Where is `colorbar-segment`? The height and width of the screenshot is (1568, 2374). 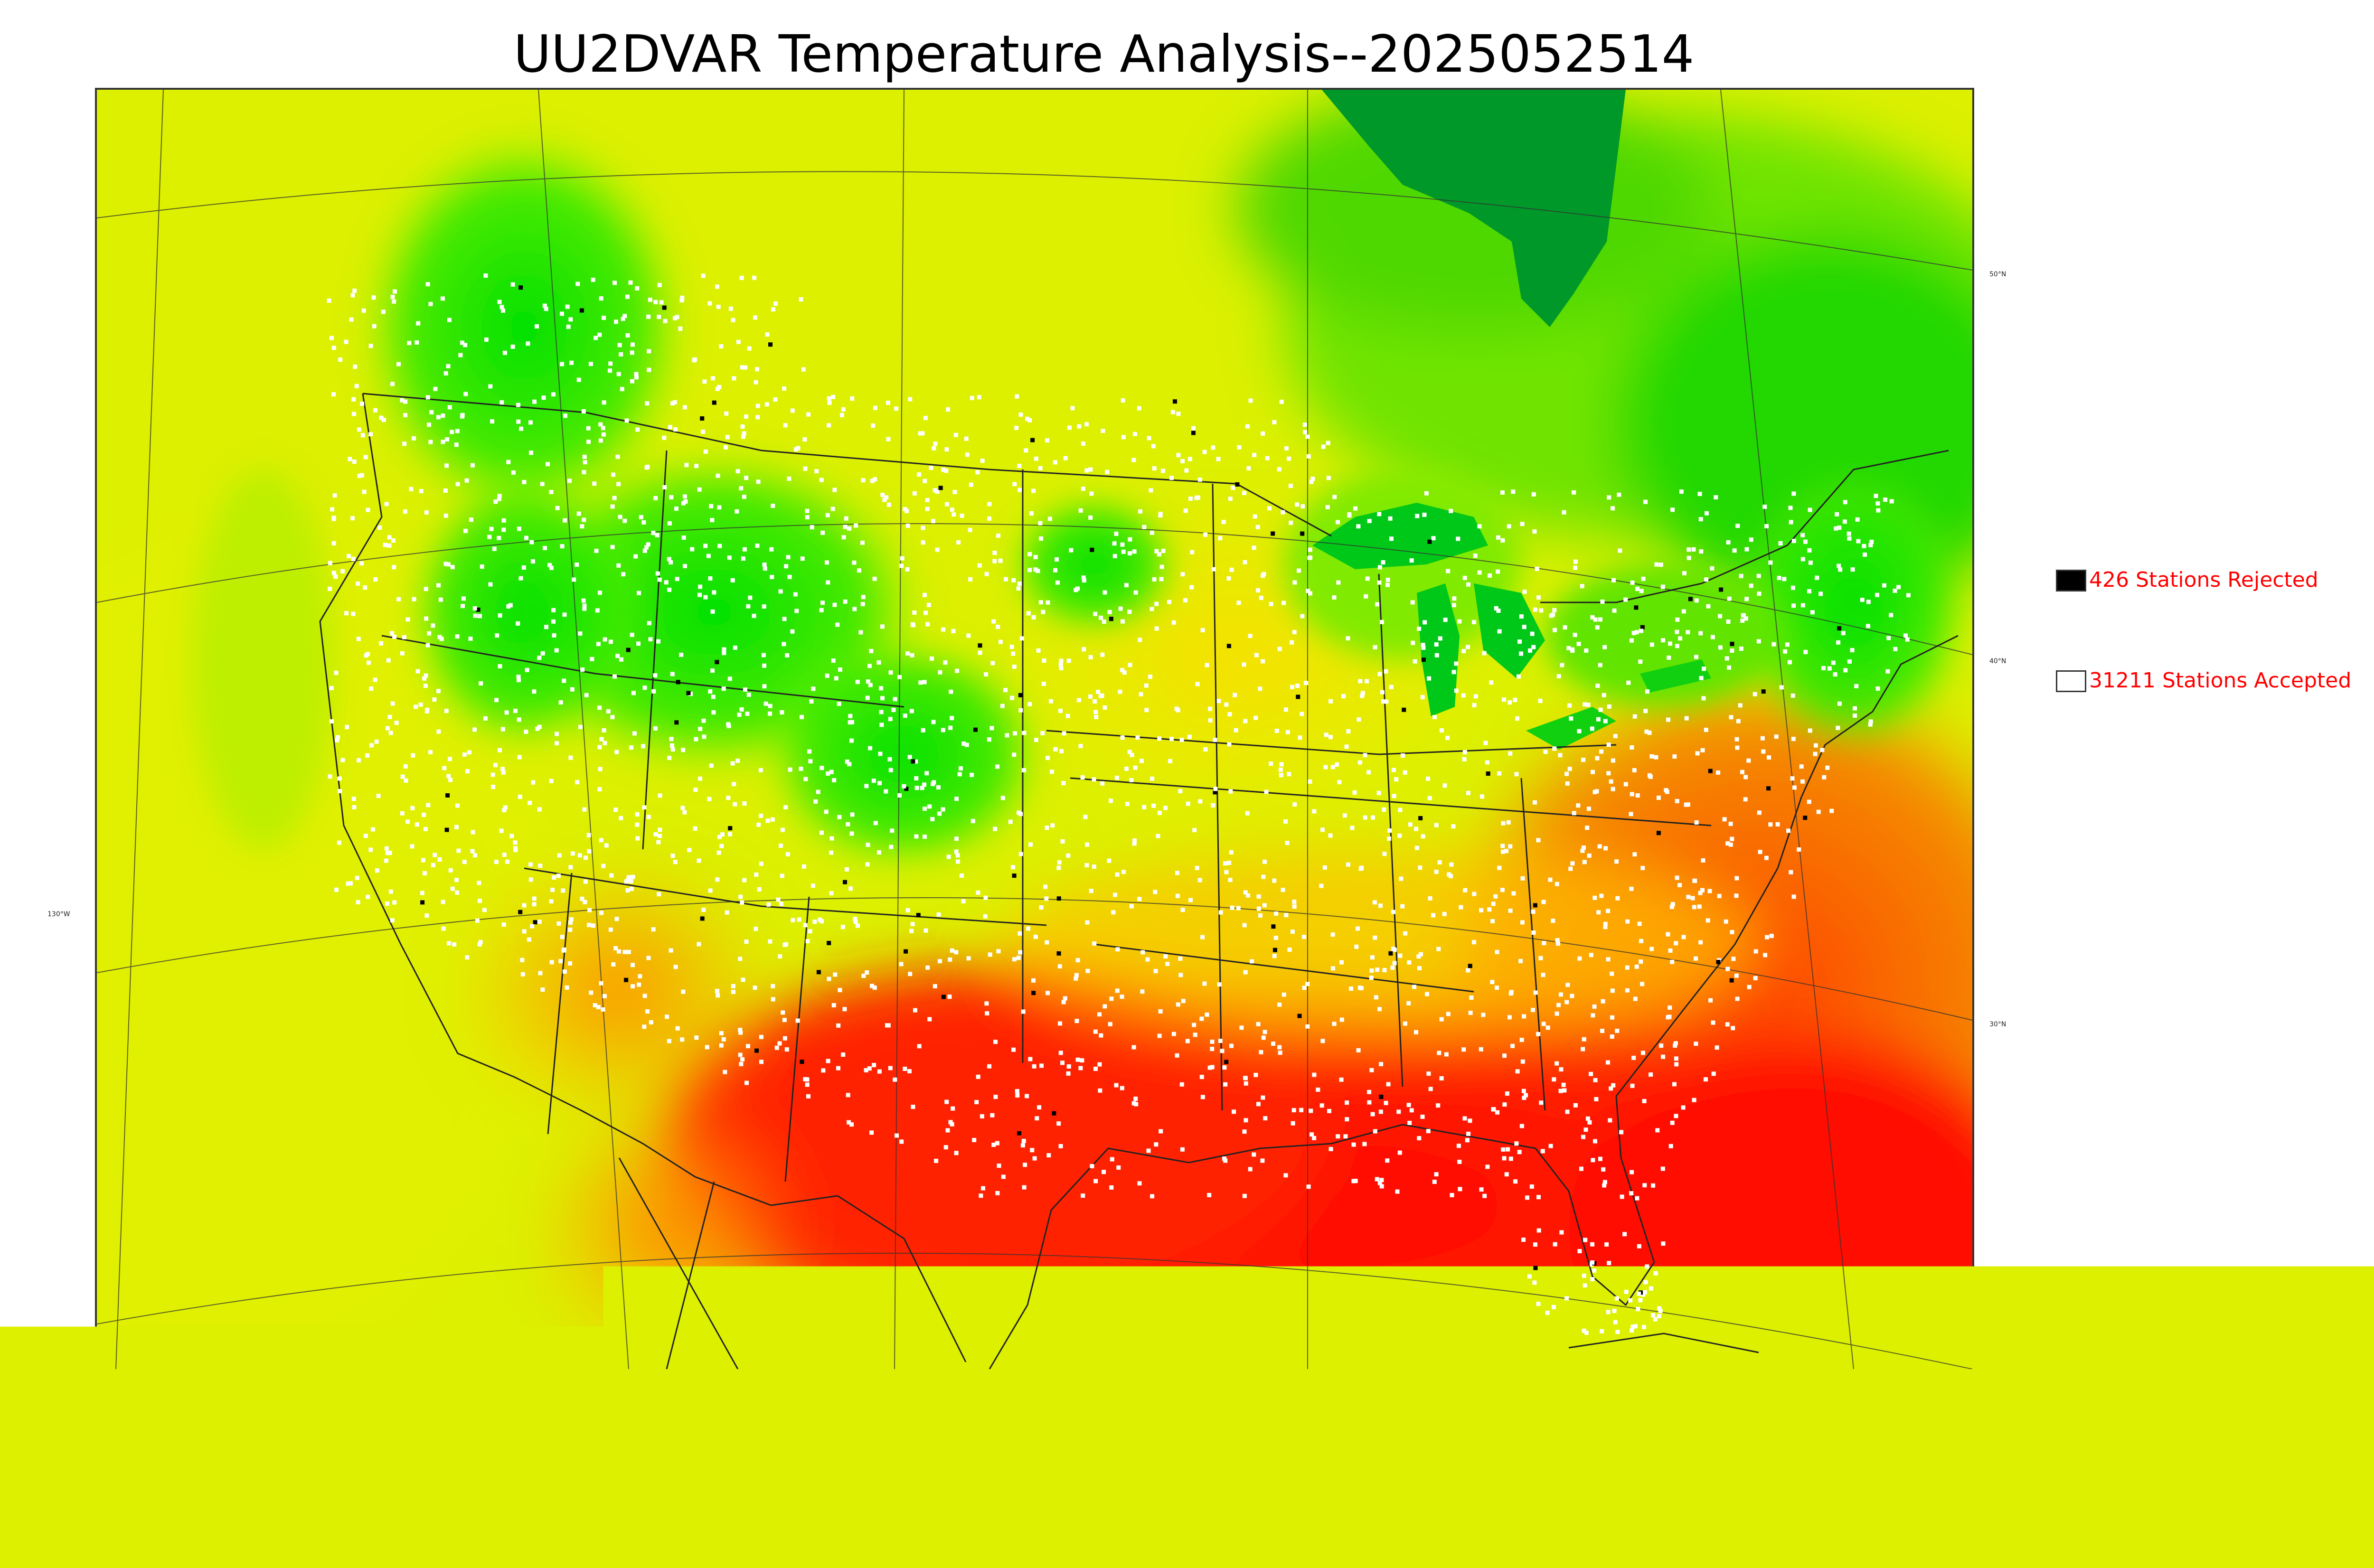
colorbar-segment is located at coordinates (948, 1477).